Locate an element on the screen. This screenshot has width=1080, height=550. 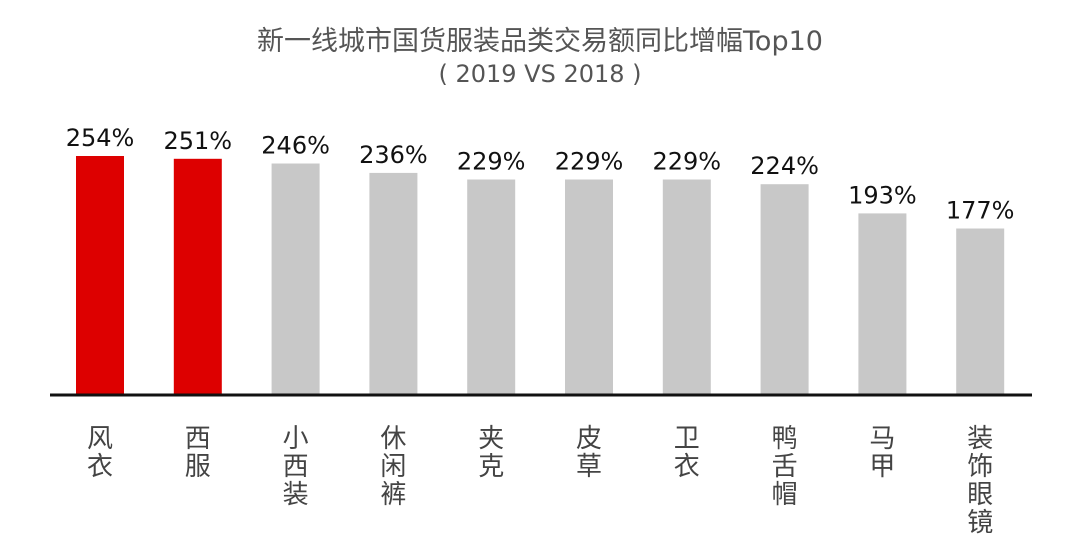
value-label-1: 254% is located at coordinates (100, 138).